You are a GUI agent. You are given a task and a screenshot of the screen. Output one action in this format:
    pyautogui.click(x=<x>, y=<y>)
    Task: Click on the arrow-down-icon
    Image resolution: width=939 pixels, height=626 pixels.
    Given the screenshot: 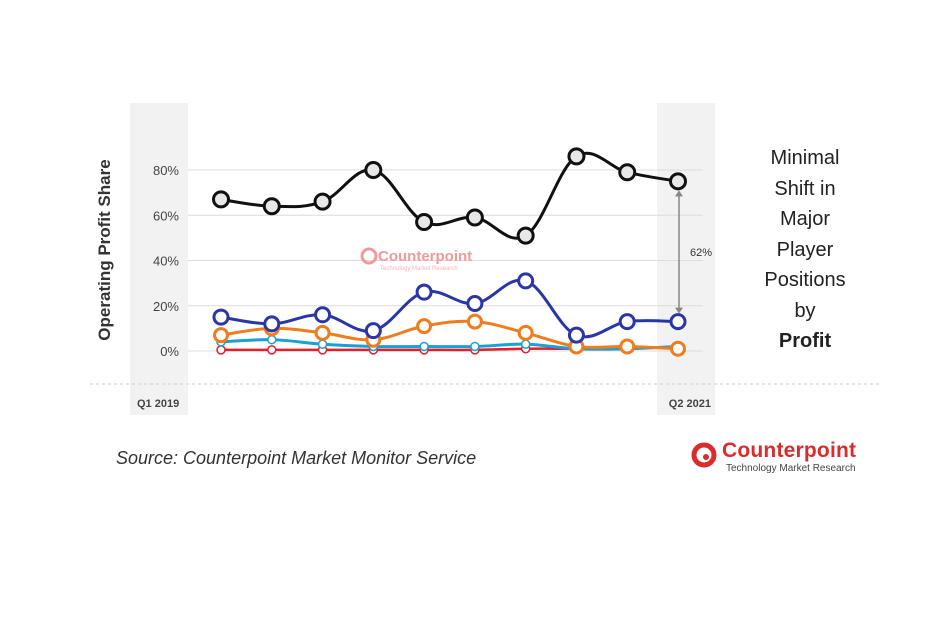 What is the action you would take?
    pyautogui.click(x=679, y=310)
    